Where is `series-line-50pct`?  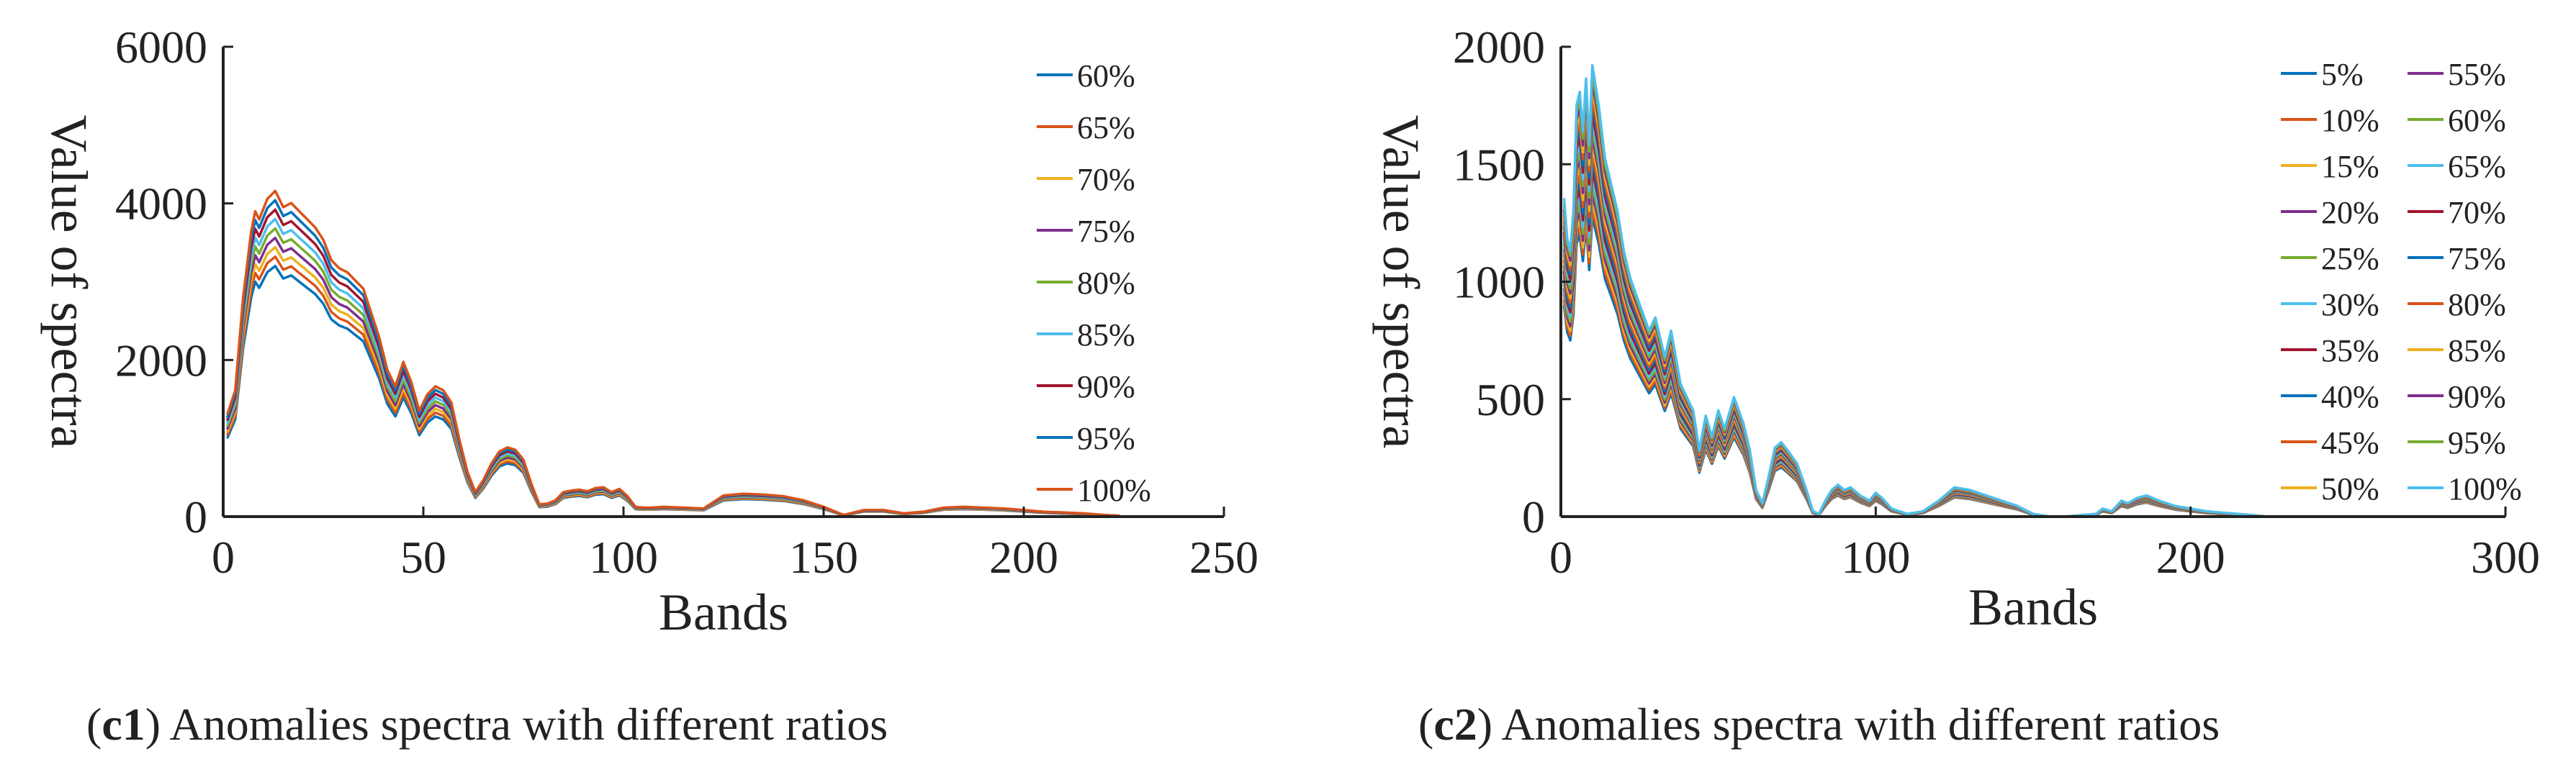 series-line-50pct is located at coordinates (1914, 331).